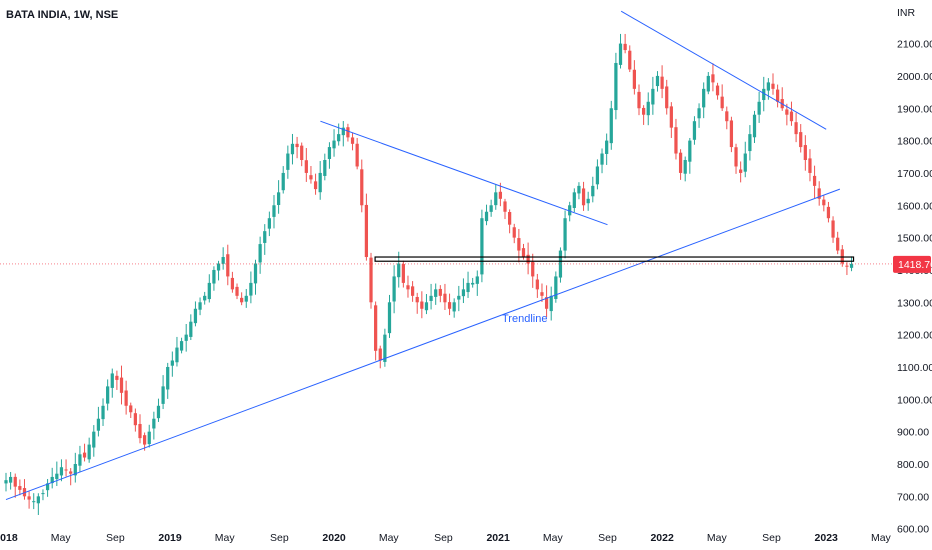  I want to click on y-tick-label: 900.00, so click(913, 433).